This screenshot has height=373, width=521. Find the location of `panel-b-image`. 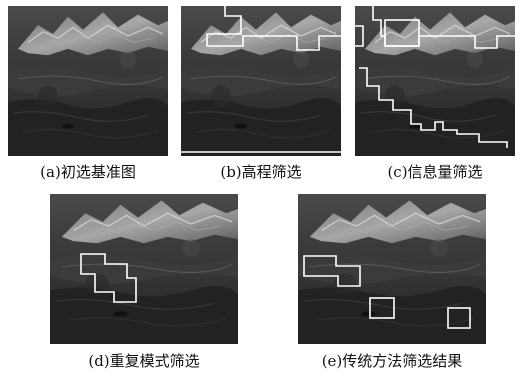

panel-b-image is located at coordinates (261, 81).